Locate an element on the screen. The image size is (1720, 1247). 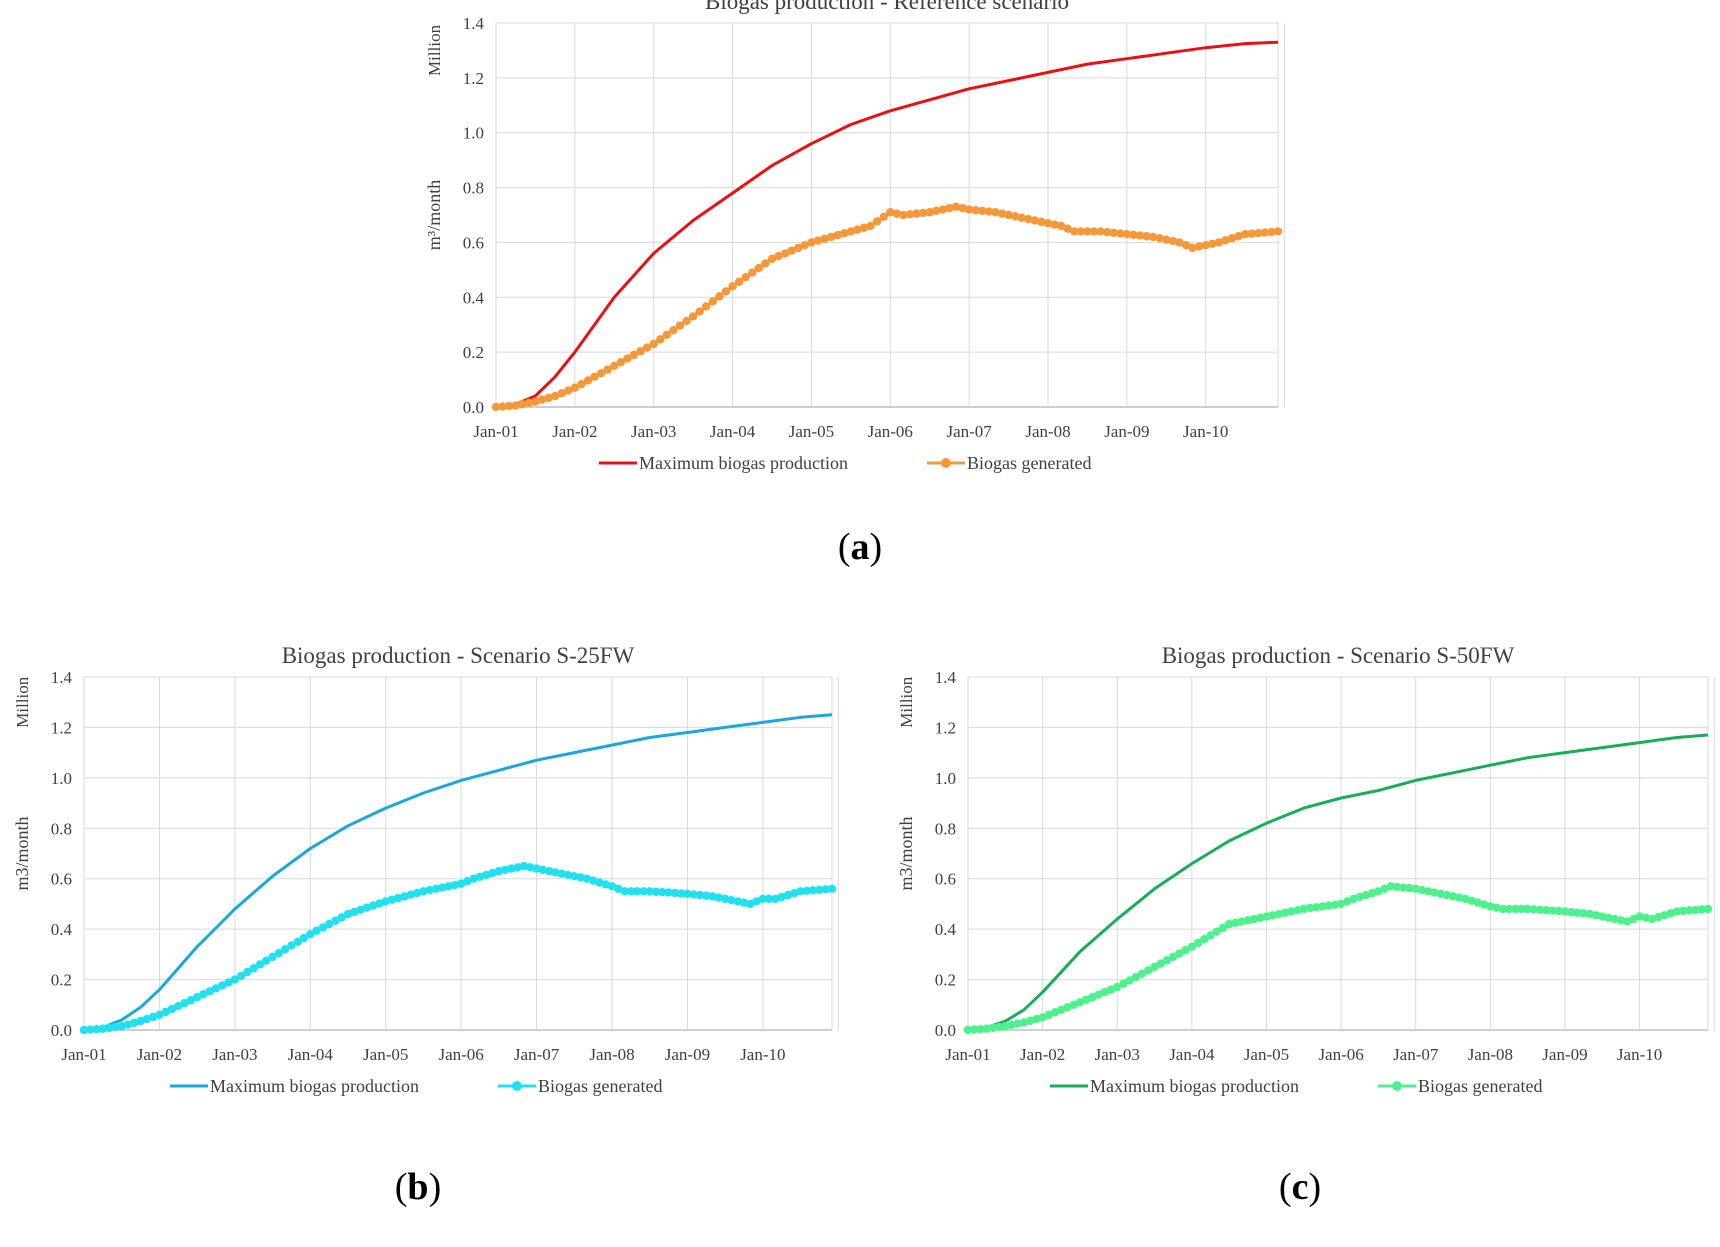
y-tick-label: 0.2 is located at coordinates (61, 980).